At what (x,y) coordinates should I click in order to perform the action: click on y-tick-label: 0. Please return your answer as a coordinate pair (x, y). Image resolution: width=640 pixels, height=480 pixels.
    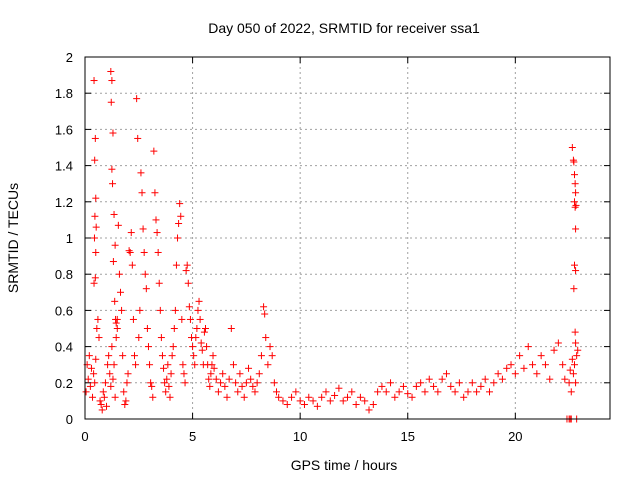
    Looking at the image, I should click on (69, 419).